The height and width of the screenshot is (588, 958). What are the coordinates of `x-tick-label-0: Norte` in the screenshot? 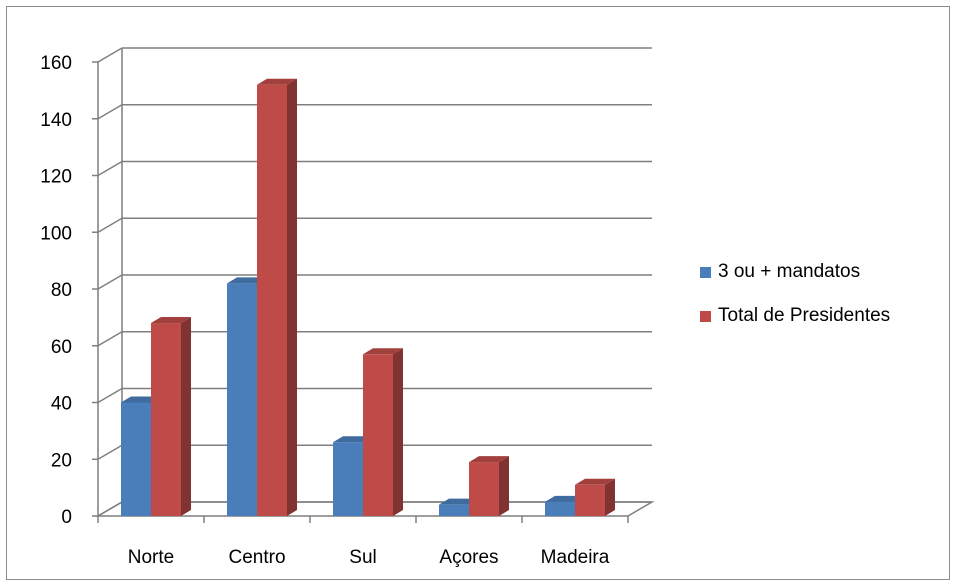 It's located at (151, 557).